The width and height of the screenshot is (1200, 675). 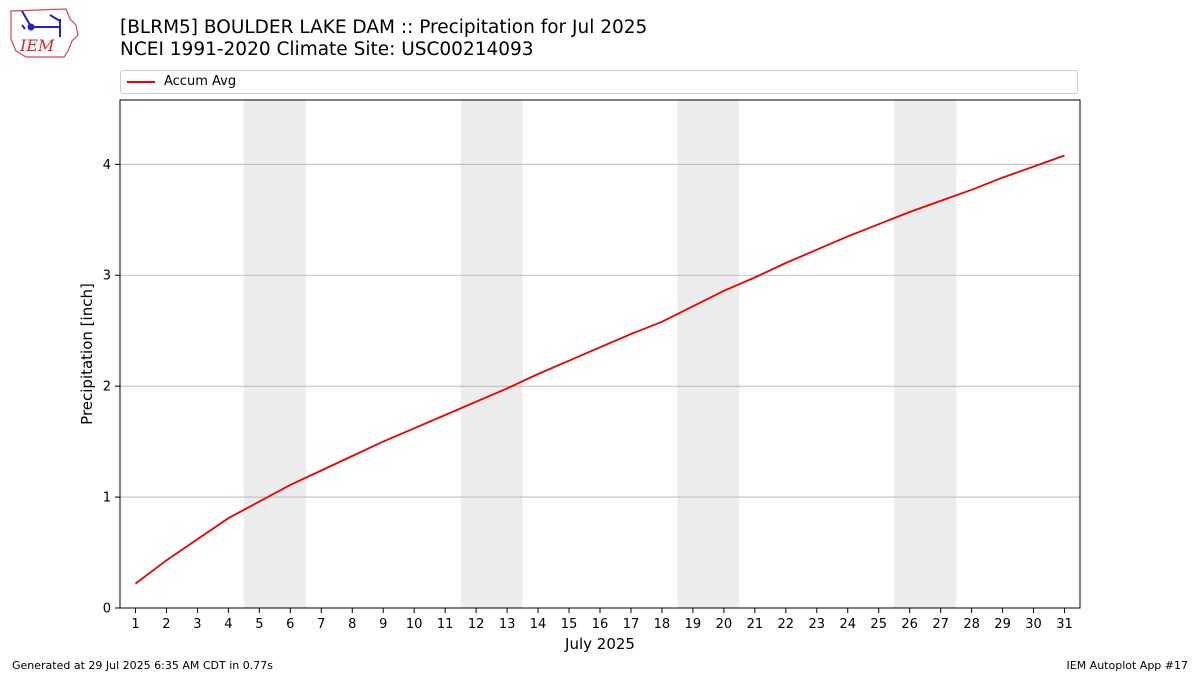 What do you see at coordinates (599, 644) in the screenshot?
I see `x-axis-label: July 2025` at bounding box center [599, 644].